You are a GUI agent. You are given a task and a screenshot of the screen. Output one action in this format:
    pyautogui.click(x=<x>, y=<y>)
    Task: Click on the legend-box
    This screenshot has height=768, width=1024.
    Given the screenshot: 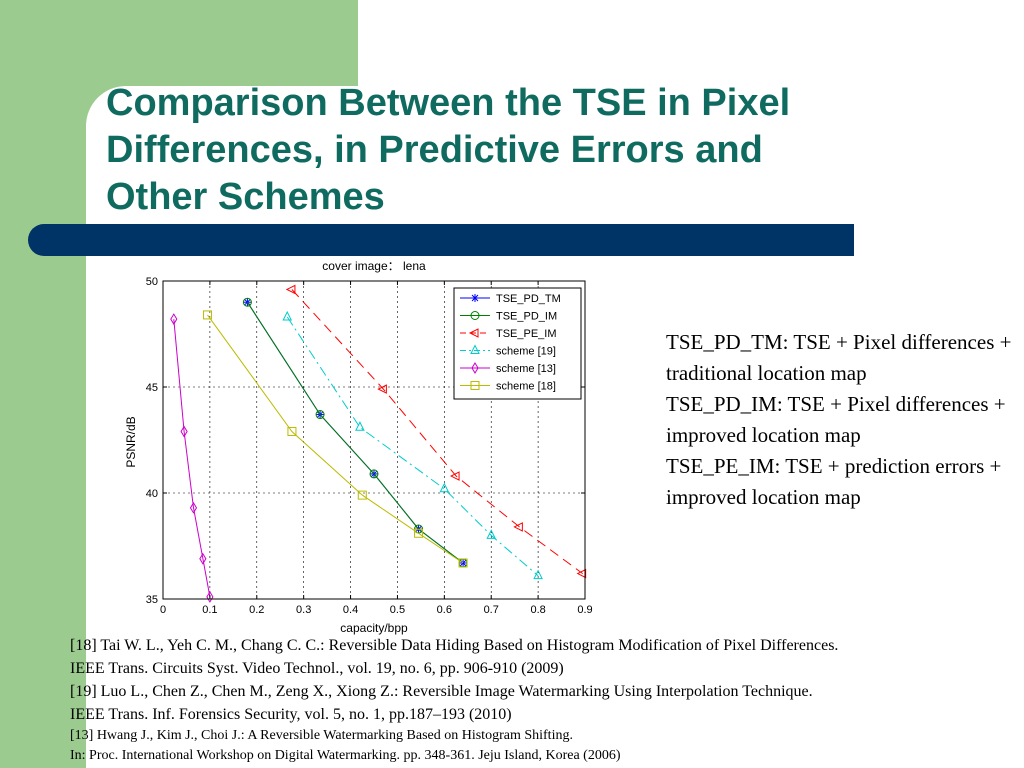 What is the action you would take?
    pyautogui.click(x=517, y=343)
    